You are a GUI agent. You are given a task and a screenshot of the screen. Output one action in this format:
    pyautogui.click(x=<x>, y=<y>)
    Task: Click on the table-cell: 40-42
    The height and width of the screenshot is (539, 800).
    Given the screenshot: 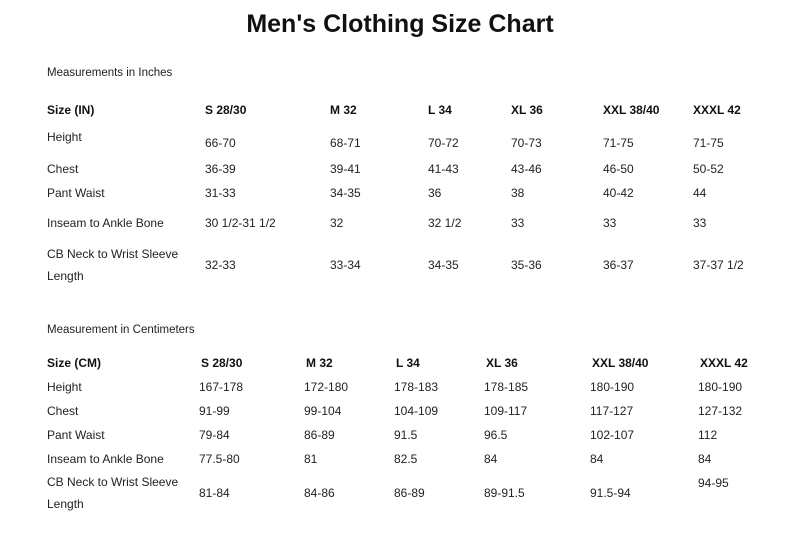 What is the action you would take?
    pyautogui.click(x=618, y=193)
    